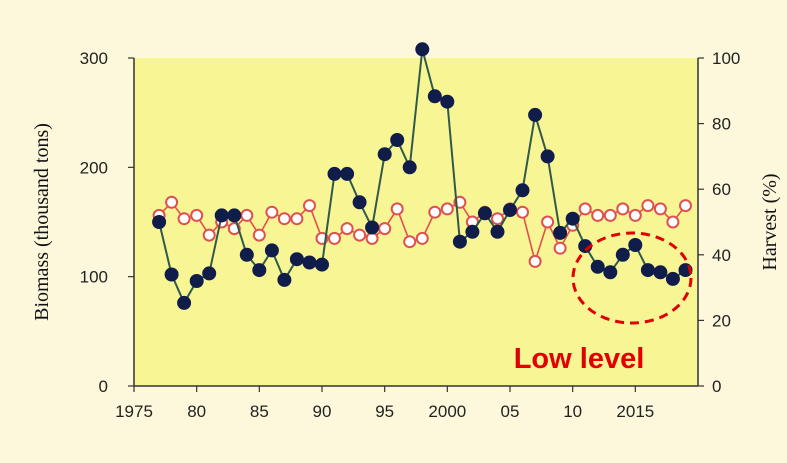 Image resolution: width=787 pixels, height=463 pixels. Describe the element at coordinates (632, 278) in the screenshot. I see `low-level-highlight-ellipse` at that location.